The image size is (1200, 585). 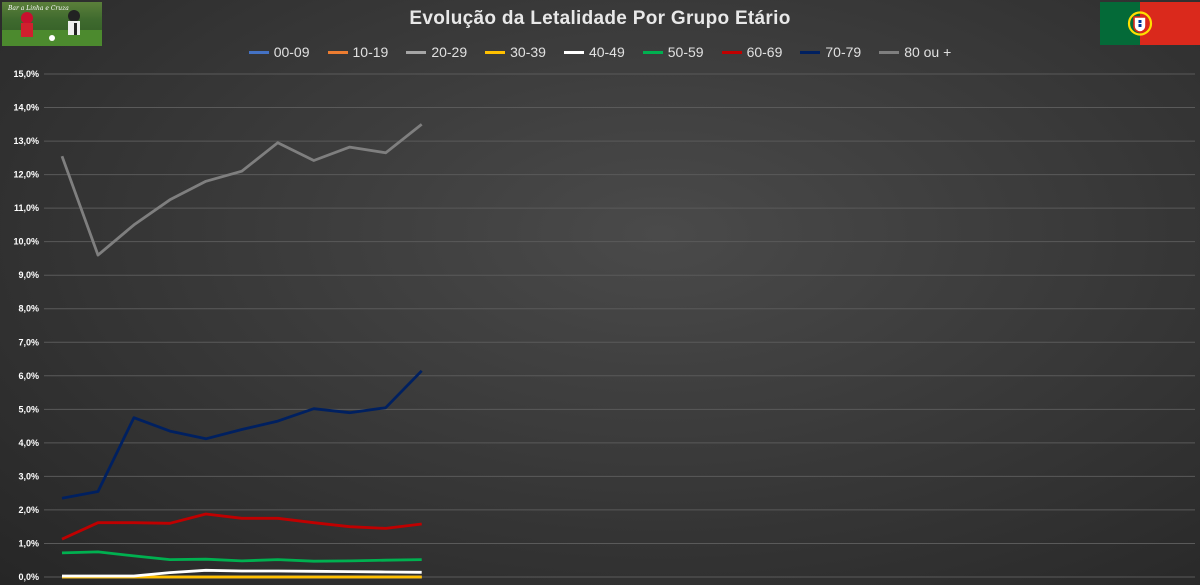 I want to click on legend-item: 20-29, so click(x=436, y=52).